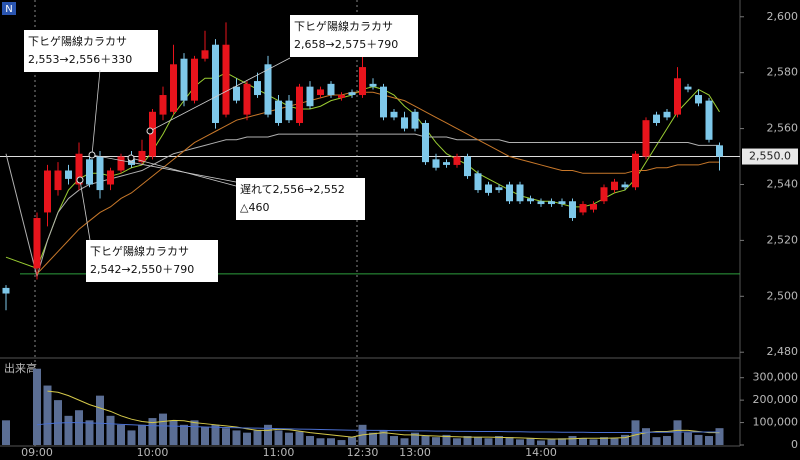 Image resolution: width=800 pixels, height=460 pixels. I want to click on y-tick-label: 2,480, so click(783, 351).